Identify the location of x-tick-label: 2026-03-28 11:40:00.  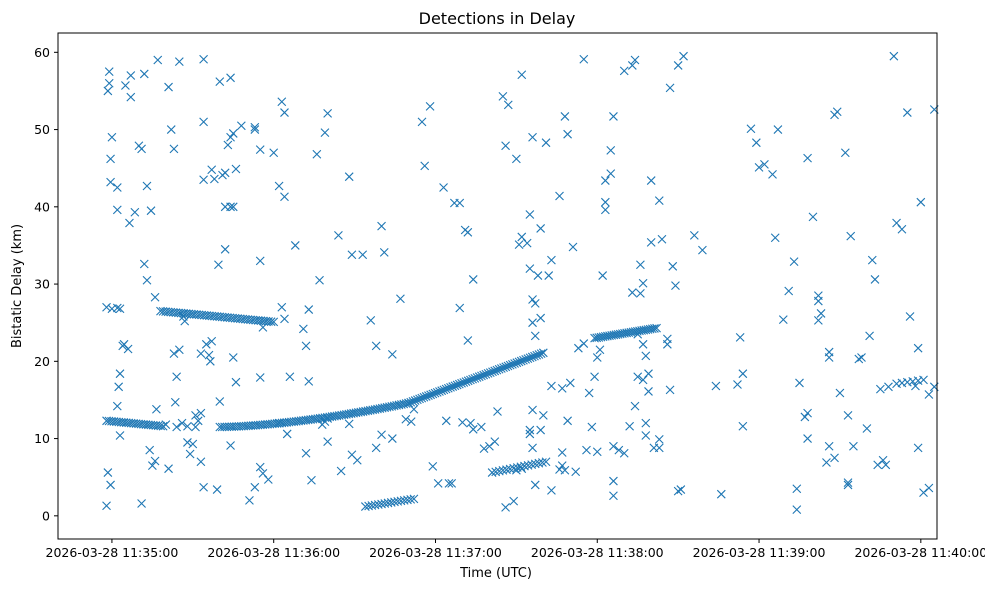
(919, 552).